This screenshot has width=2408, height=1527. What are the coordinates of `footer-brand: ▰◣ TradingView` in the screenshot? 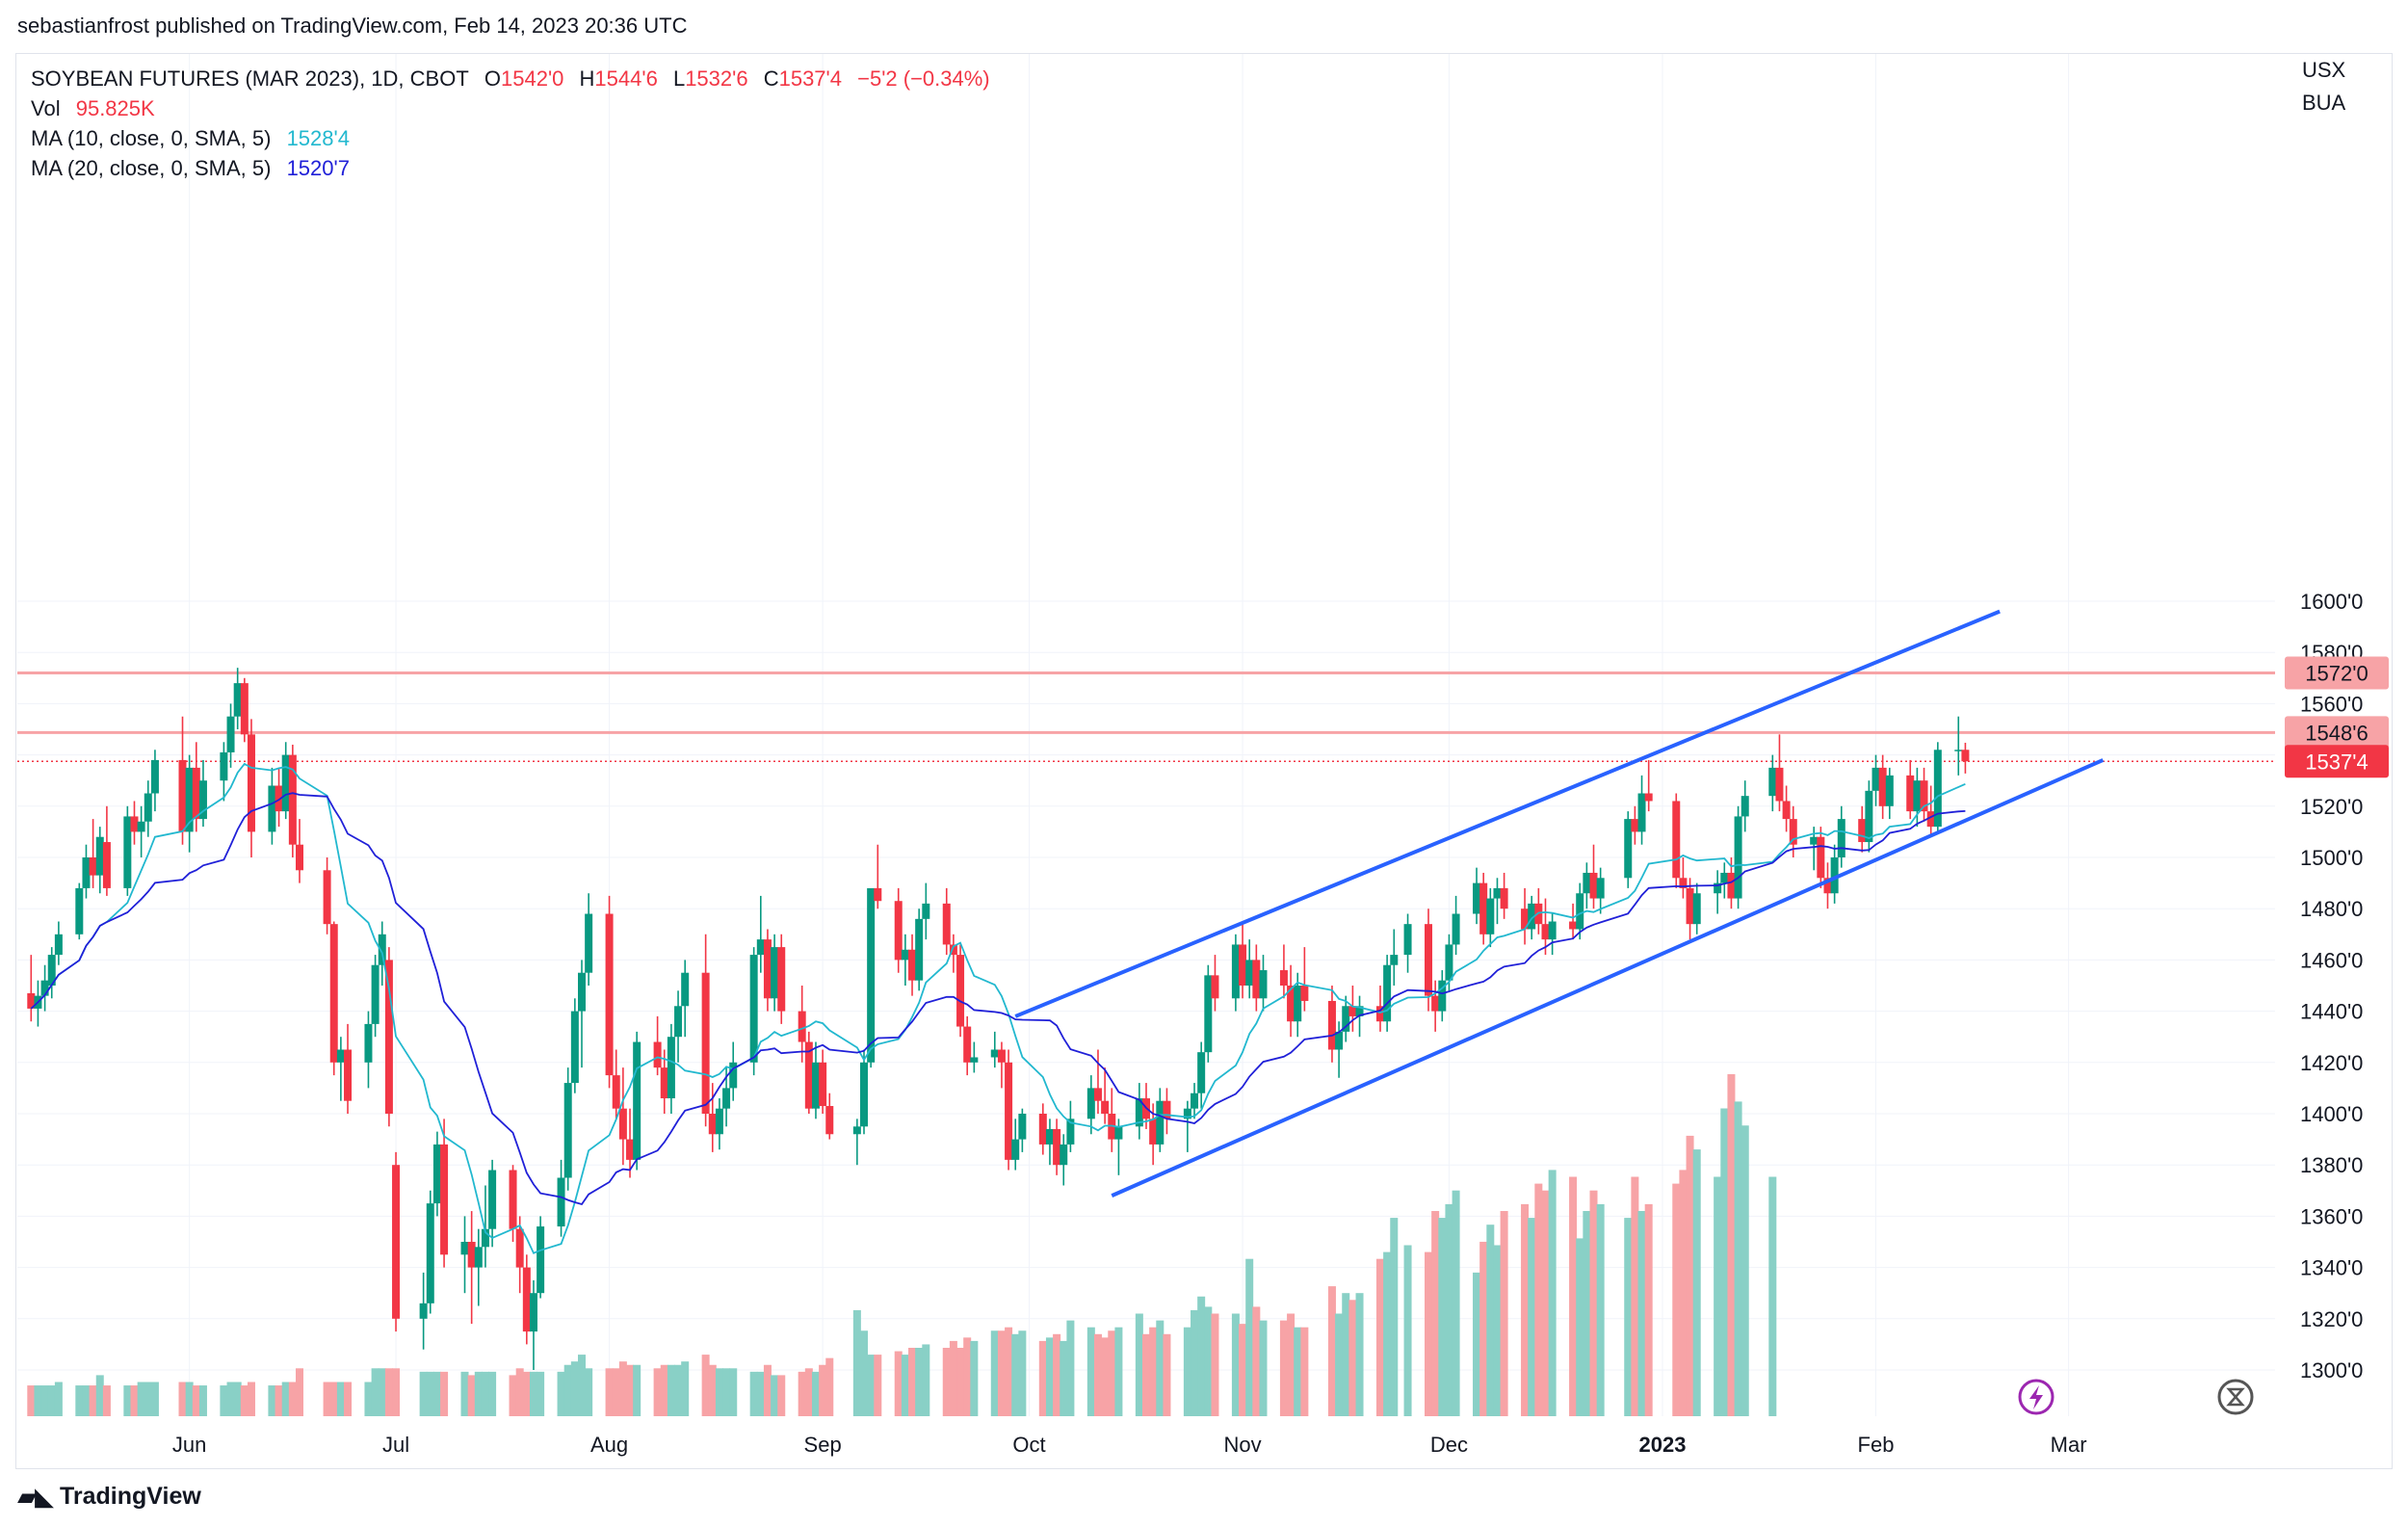 It's located at (109, 1497).